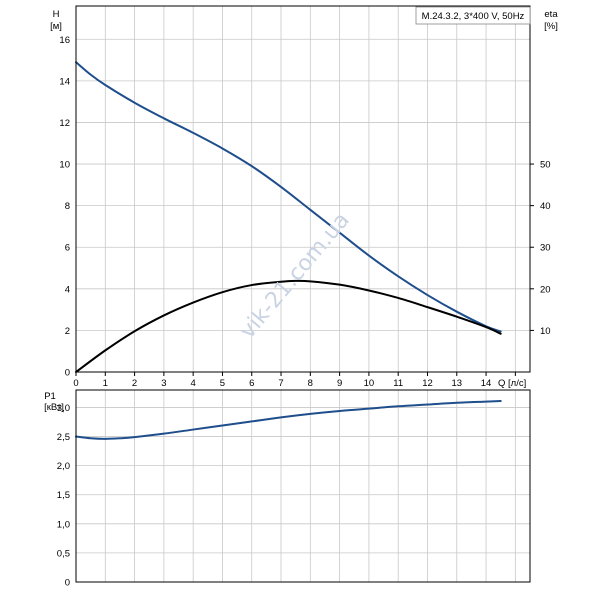 This screenshot has height=600, width=600. What do you see at coordinates (54, 407) in the screenshot?
I see `p1-axis-unit: [кВт]` at bounding box center [54, 407].